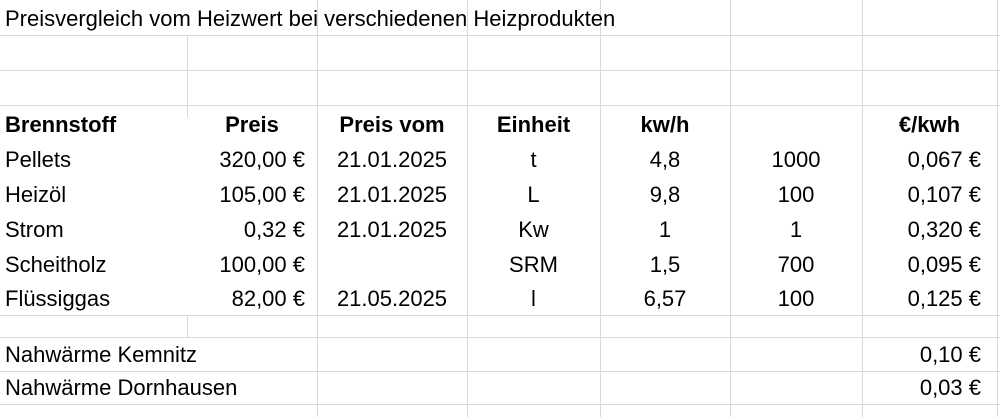 The image size is (1000, 417). I want to click on header-cell-einheit: Einheit, so click(533, 124).